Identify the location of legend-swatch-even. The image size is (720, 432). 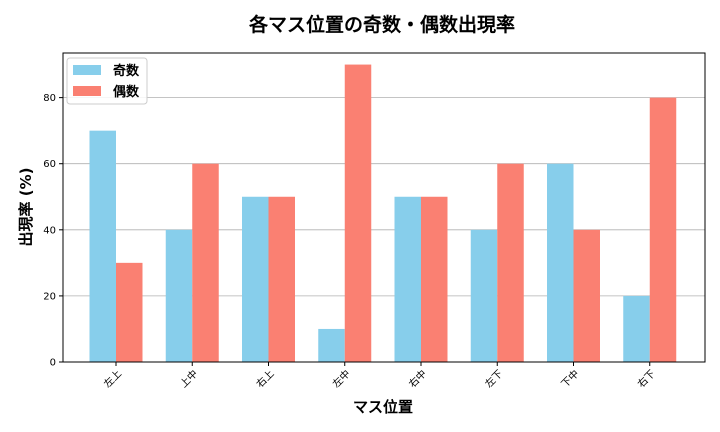
(87, 91).